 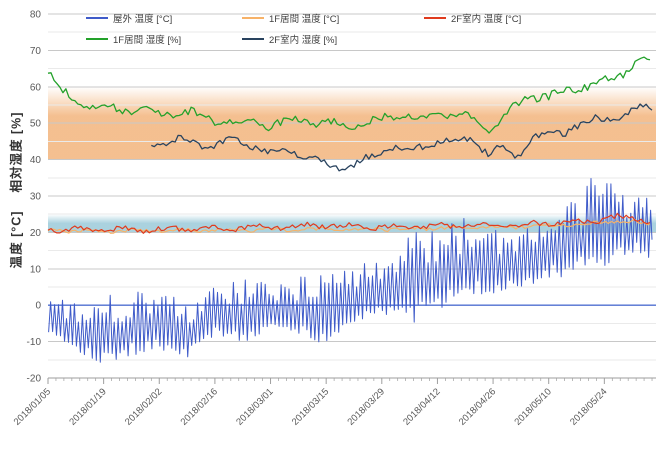 I want to click on svg-text: 2018/03/15, so click(x=310, y=406).